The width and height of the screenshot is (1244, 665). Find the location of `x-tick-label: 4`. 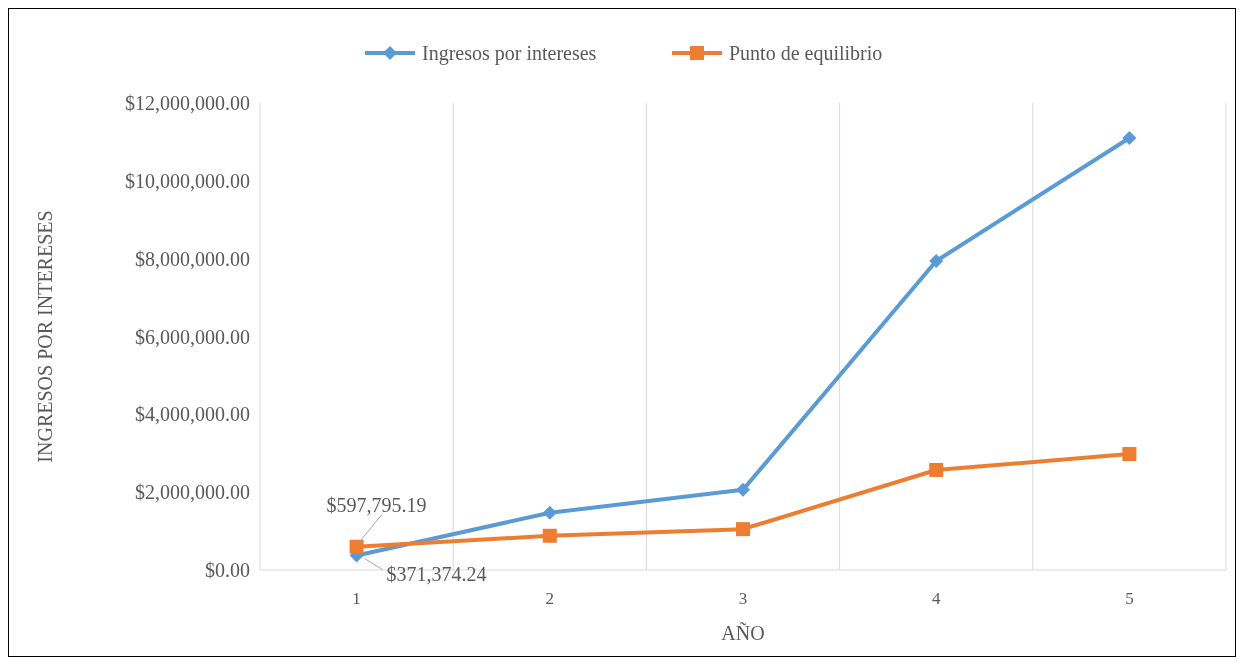

x-tick-label: 4 is located at coordinates (936, 598).